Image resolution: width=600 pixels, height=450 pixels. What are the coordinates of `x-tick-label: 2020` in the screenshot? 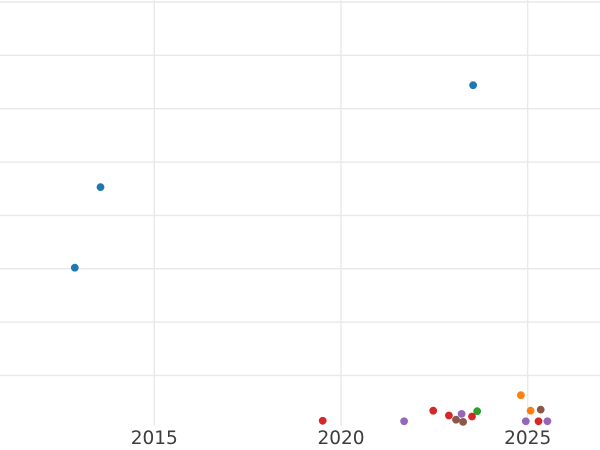 It's located at (340, 438).